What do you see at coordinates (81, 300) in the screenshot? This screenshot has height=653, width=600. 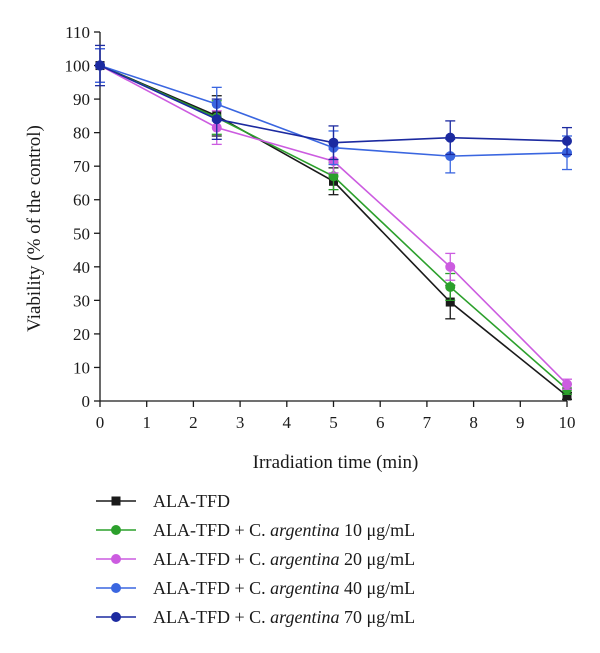 I see `y-tick-label: 30` at bounding box center [81, 300].